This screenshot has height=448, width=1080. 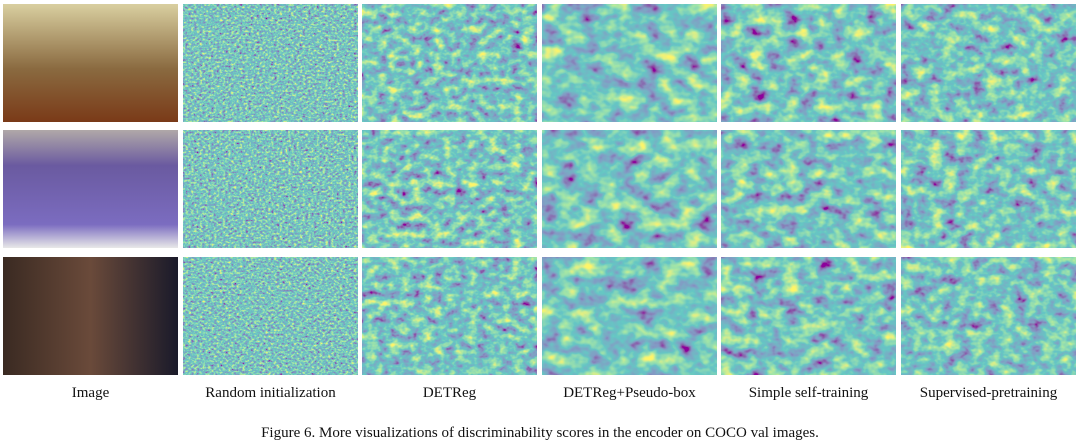 What do you see at coordinates (629, 393) in the screenshot?
I see `column-label: DETReg+Pseudo-box` at bounding box center [629, 393].